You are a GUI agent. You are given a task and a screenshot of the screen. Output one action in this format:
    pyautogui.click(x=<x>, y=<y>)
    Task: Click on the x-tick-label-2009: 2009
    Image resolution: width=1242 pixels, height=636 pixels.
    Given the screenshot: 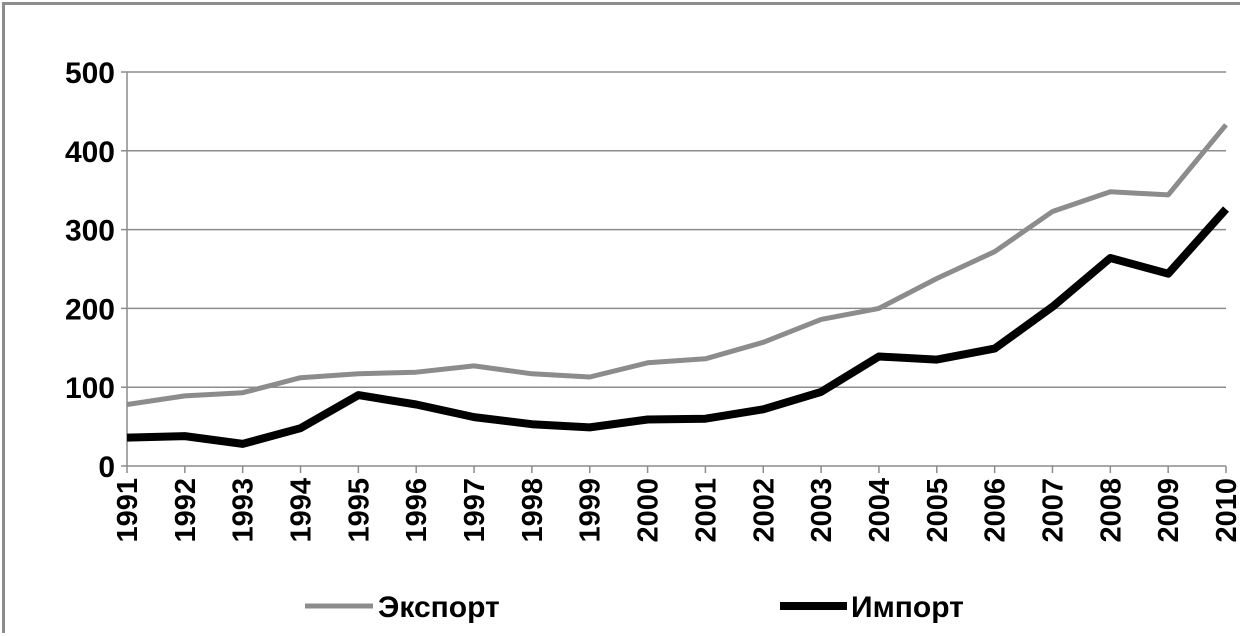 What is the action you would take?
    pyautogui.click(x=1169, y=510)
    